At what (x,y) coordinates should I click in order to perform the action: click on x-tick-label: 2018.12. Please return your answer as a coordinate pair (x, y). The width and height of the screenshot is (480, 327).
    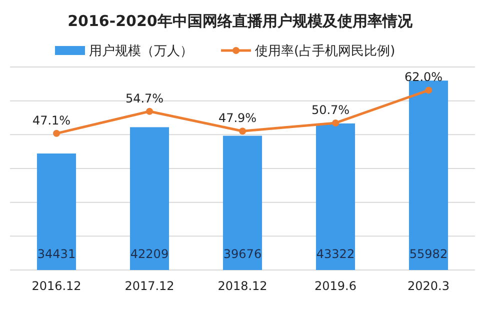
    Looking at the image, I should click on (243, 286).